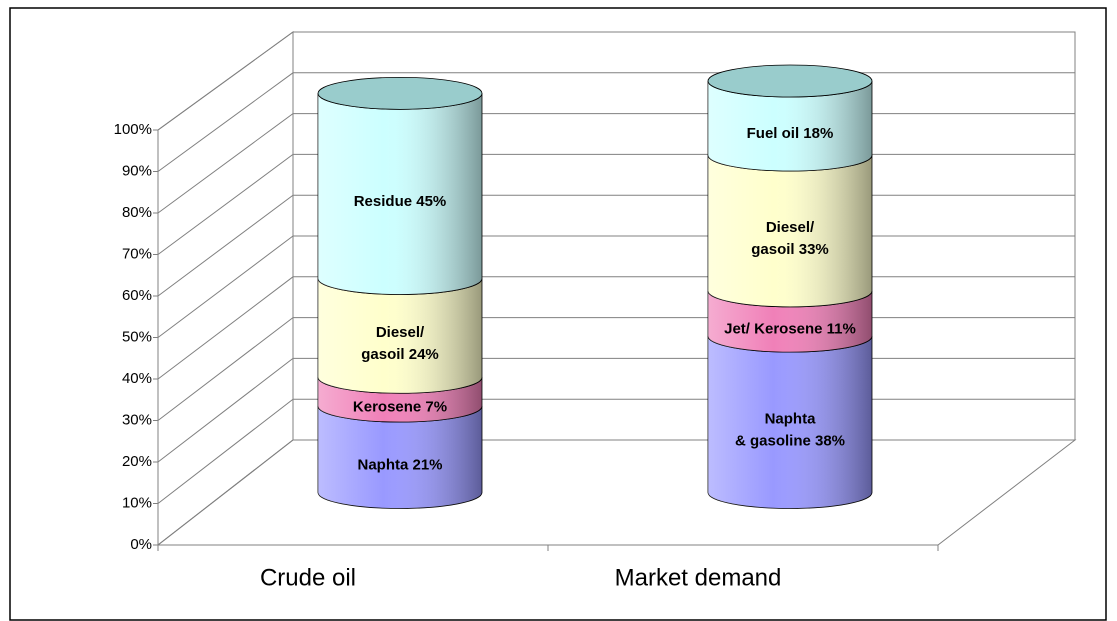 This screenshot has width=1117, height=621. I want to click on segment-label: Residue 45%, so click(400, 201).